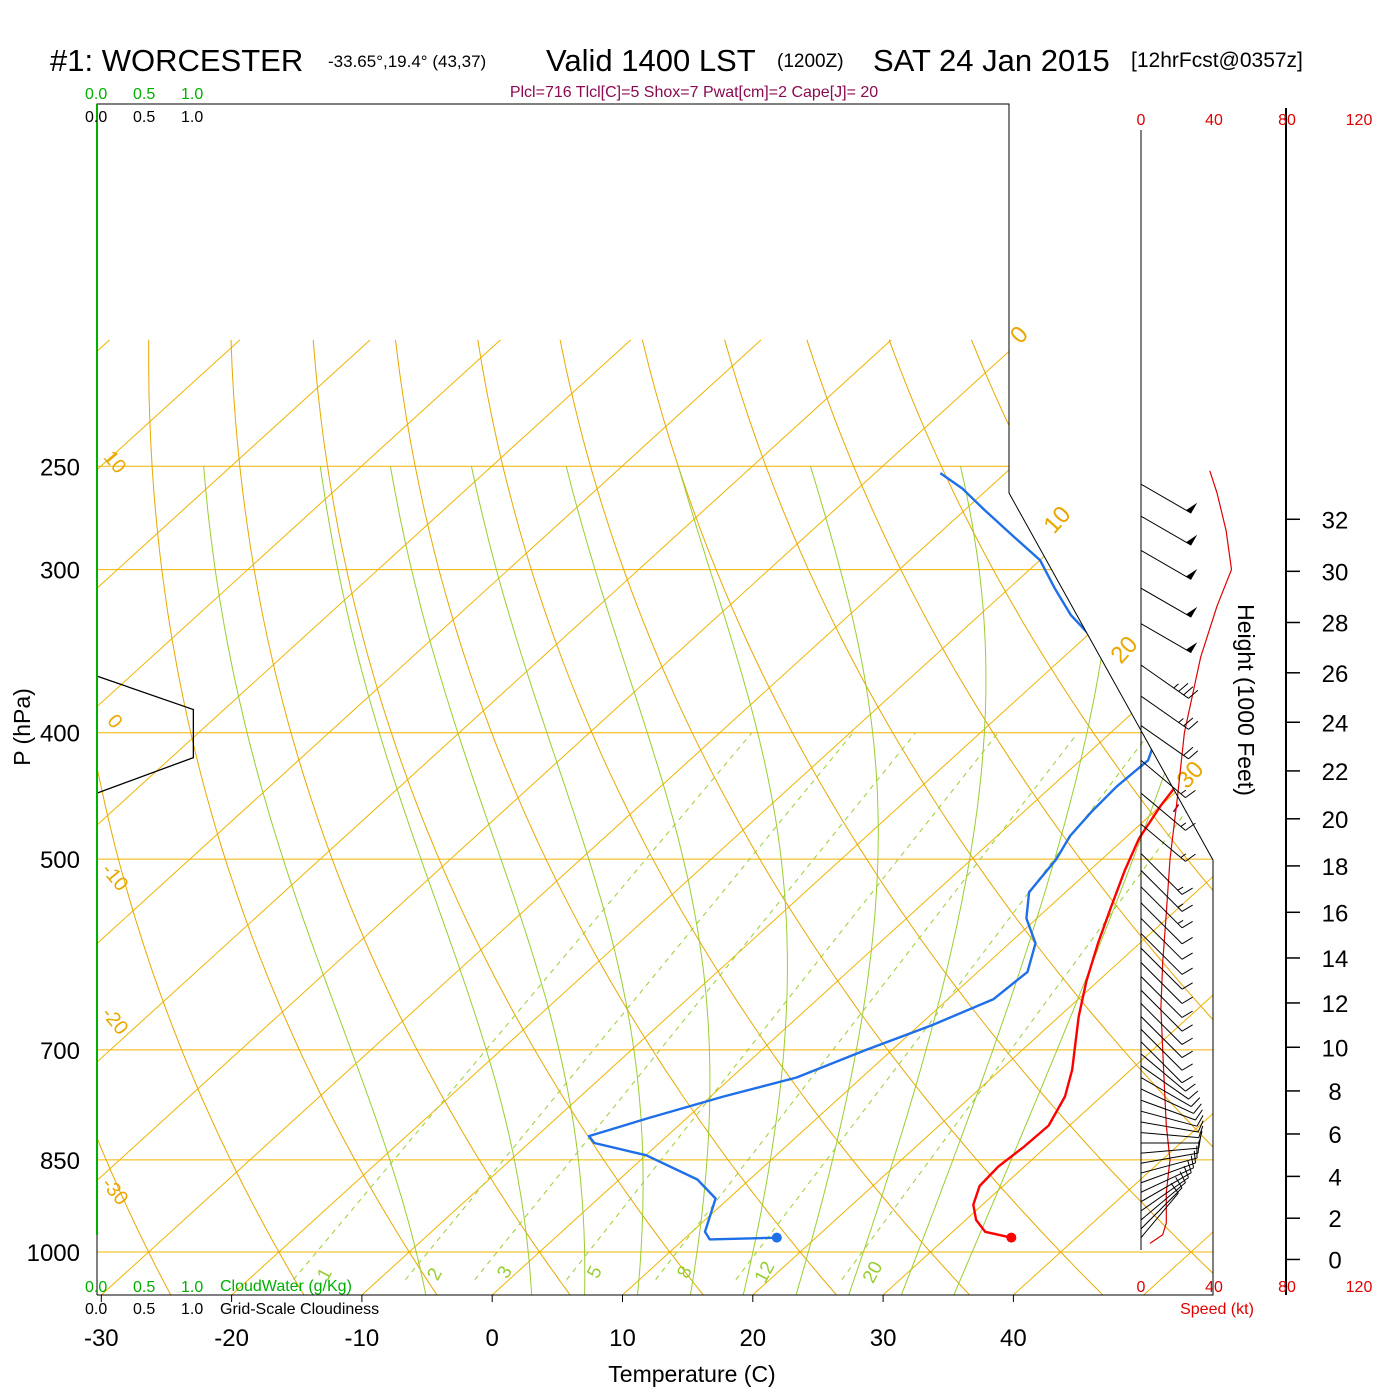  Describe the element at coordinates (144, 94) in the screenshot. I see `cloud-water-tick-top-2: 0.5` at that location.